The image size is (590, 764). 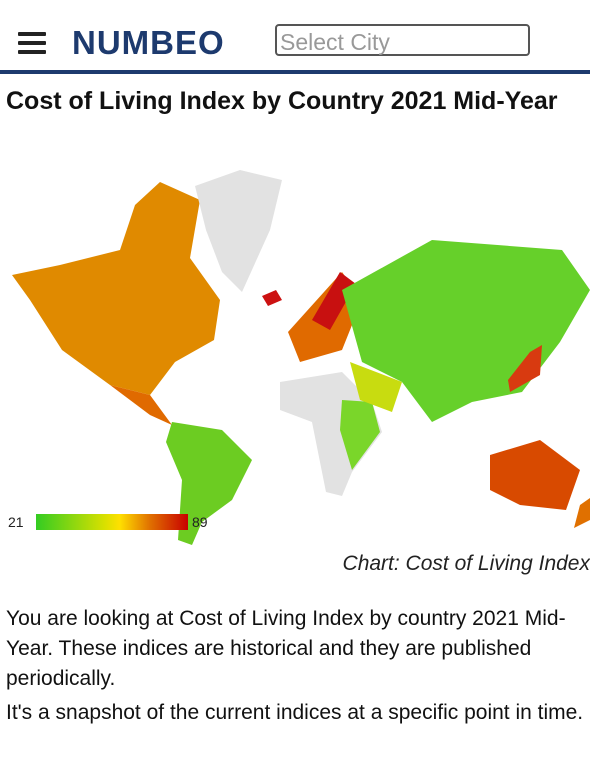 What do you see at coordinates (200, 522) in the screenshot?
I see `legend-max: 89` at bounding box center [200, 522].